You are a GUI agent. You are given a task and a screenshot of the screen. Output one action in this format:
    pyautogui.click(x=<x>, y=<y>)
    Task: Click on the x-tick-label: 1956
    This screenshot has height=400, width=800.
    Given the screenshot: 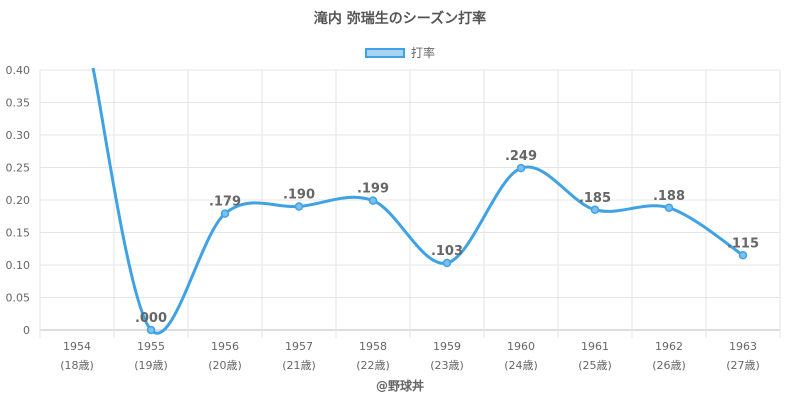 What is the action you would take?
    pyautogui.click(x=225, y=346)
    